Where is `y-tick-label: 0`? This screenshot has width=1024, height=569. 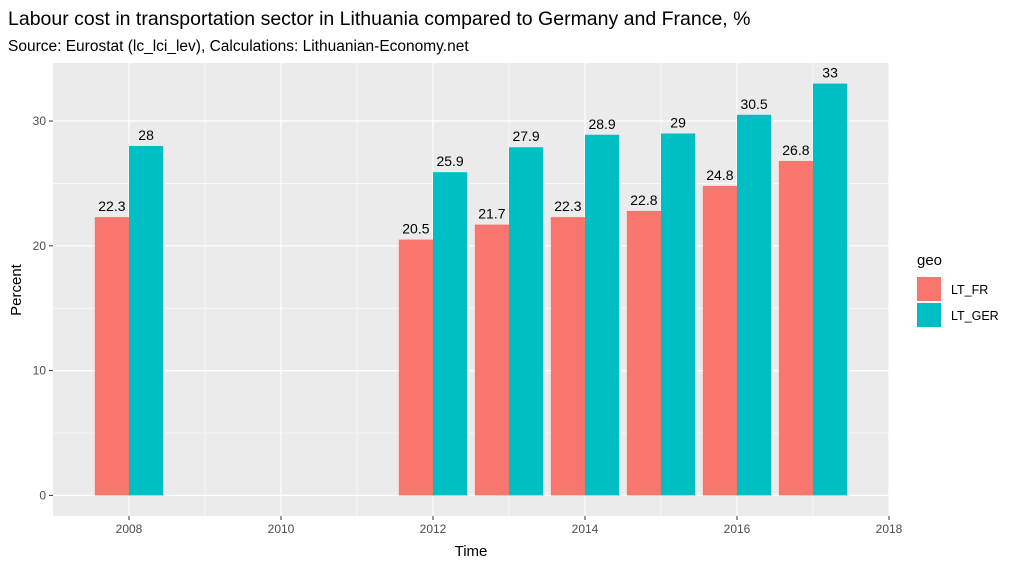 y-tick-label: 0 is located at coordinates (42, 495).